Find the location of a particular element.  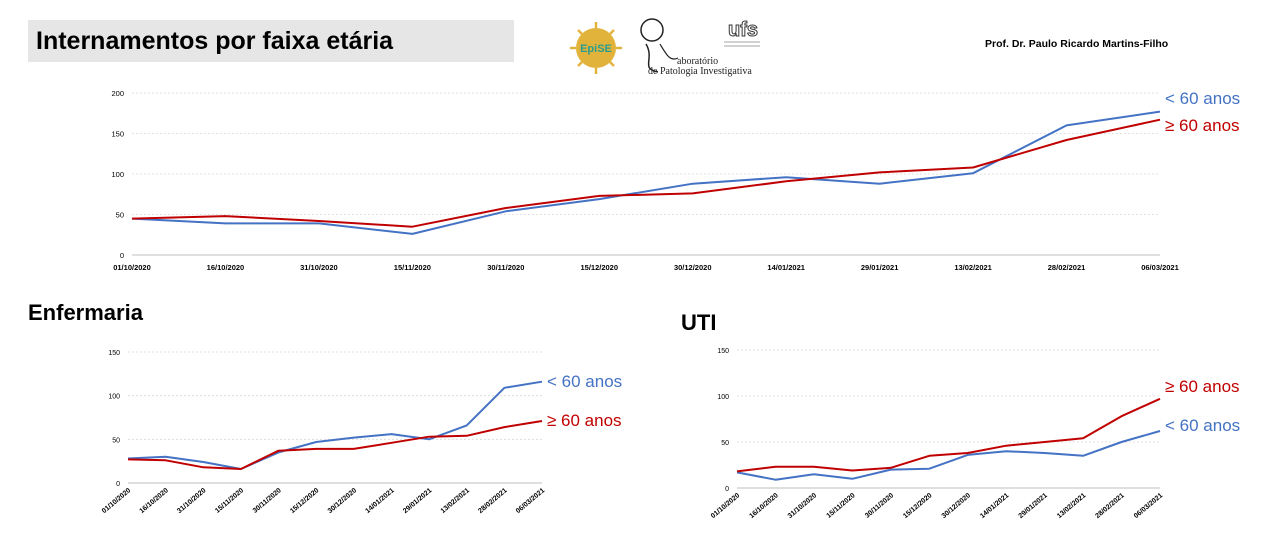

page-title: Internamentos por faixa etária is located at coordinates (215, 41).